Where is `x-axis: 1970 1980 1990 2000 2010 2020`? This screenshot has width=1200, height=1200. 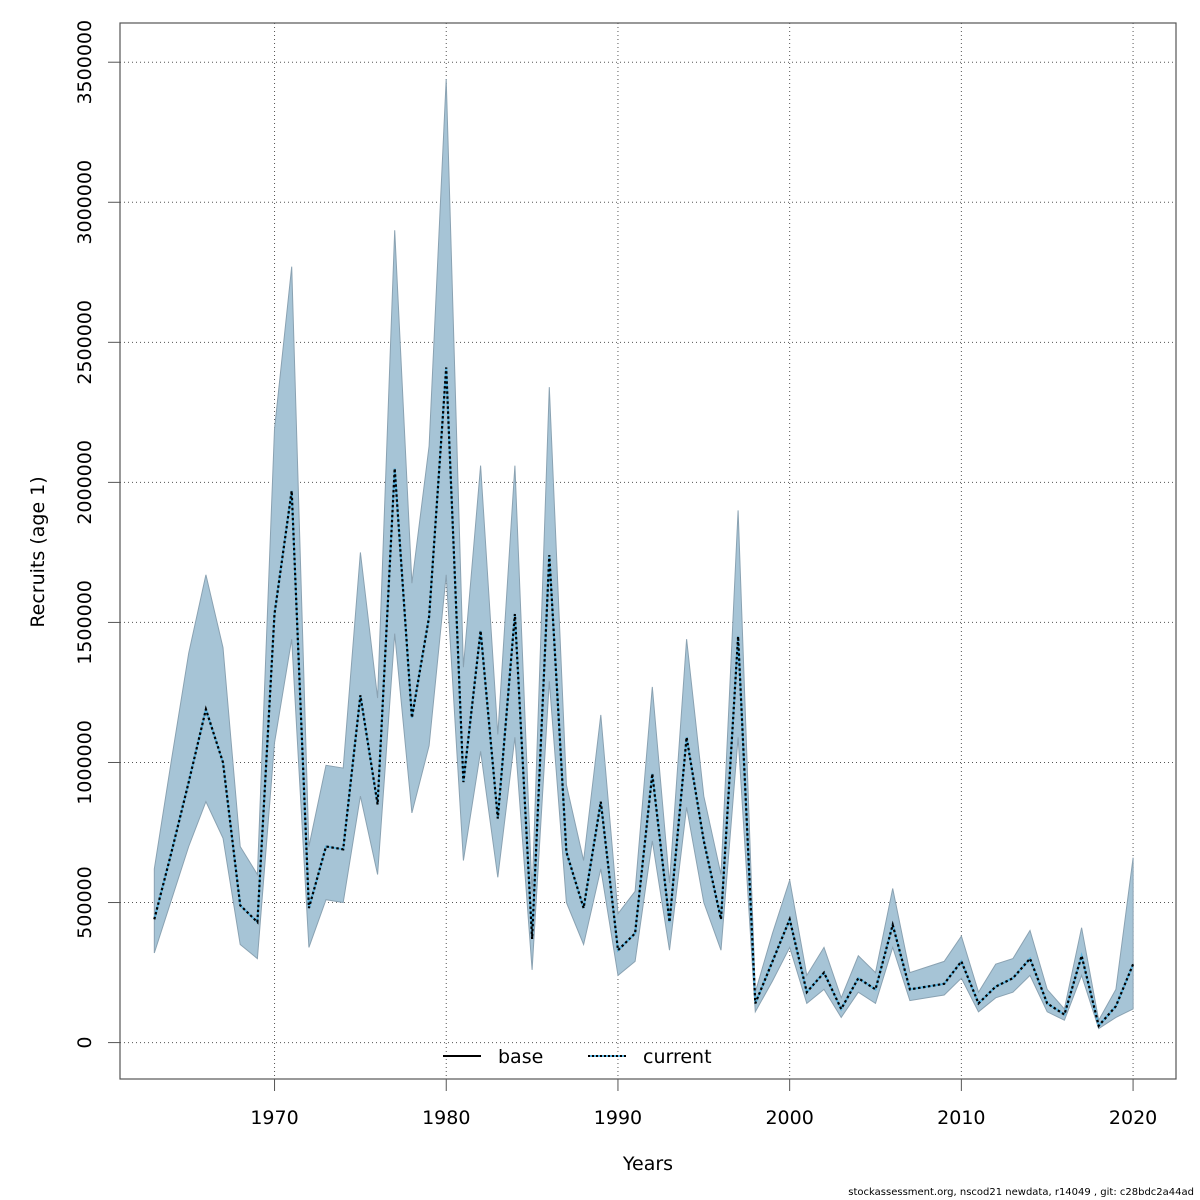
x-axis: 1970 1980 1990 2000 2010 2020 is located at coordinates (703, 1104).